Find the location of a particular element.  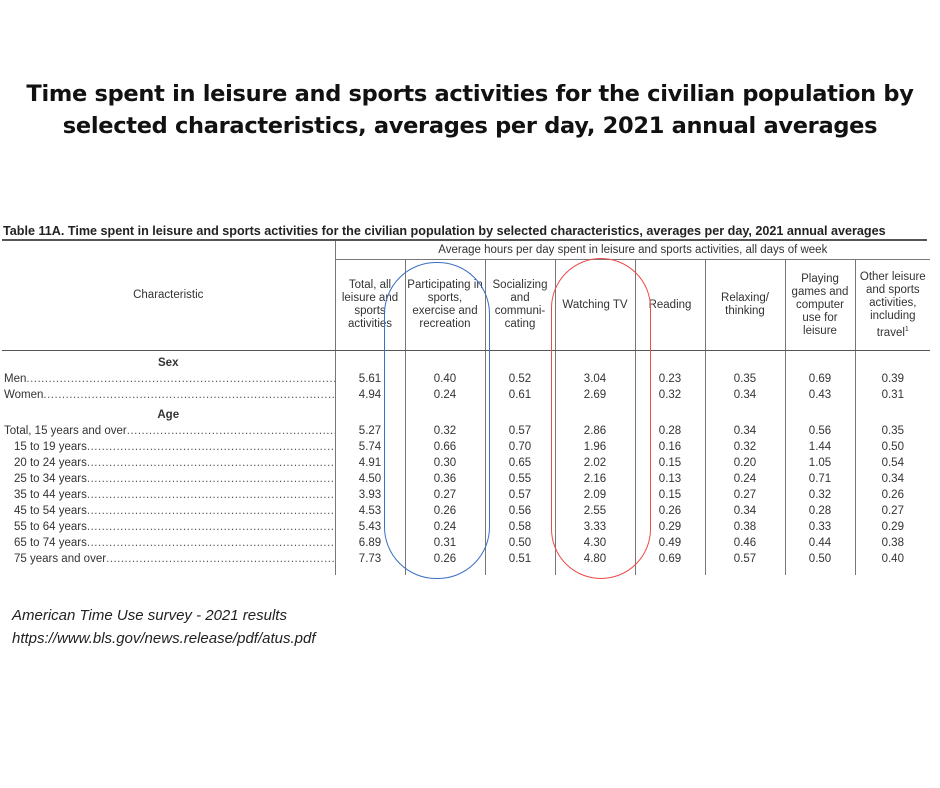

value-cell: 0.46 is located at coordinates (744, 543).